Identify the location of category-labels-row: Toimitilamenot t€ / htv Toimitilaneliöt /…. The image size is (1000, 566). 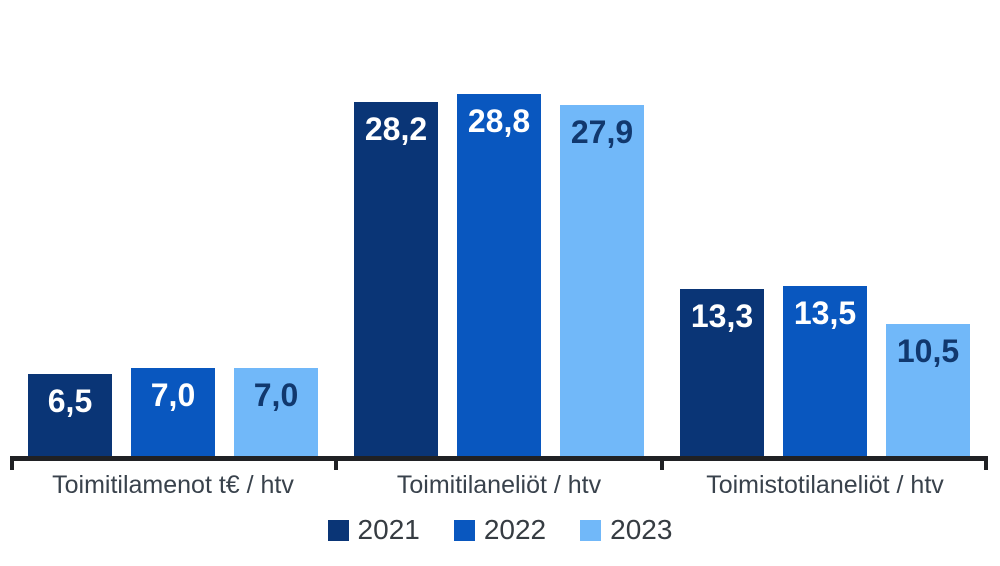
(499, 485).